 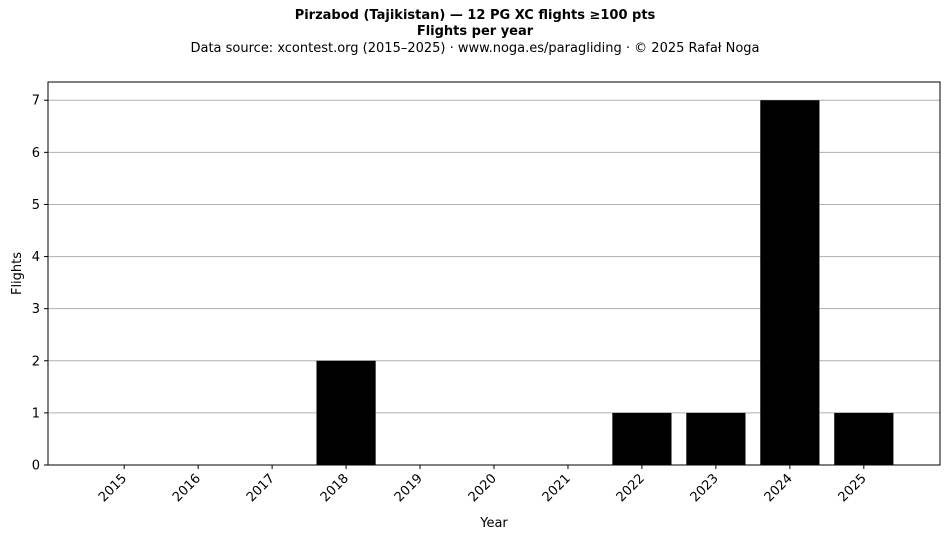 I want to click on y-axis-ticks: 0 1 2 3 4 5 6 7, so click(x=40, y=284).